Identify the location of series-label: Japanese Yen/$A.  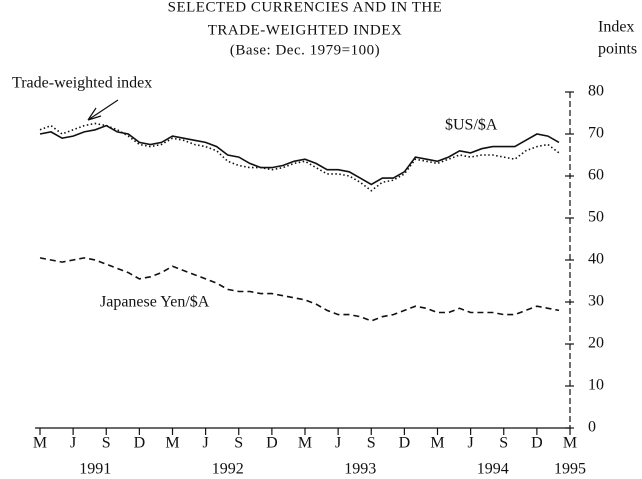
(155, 302).